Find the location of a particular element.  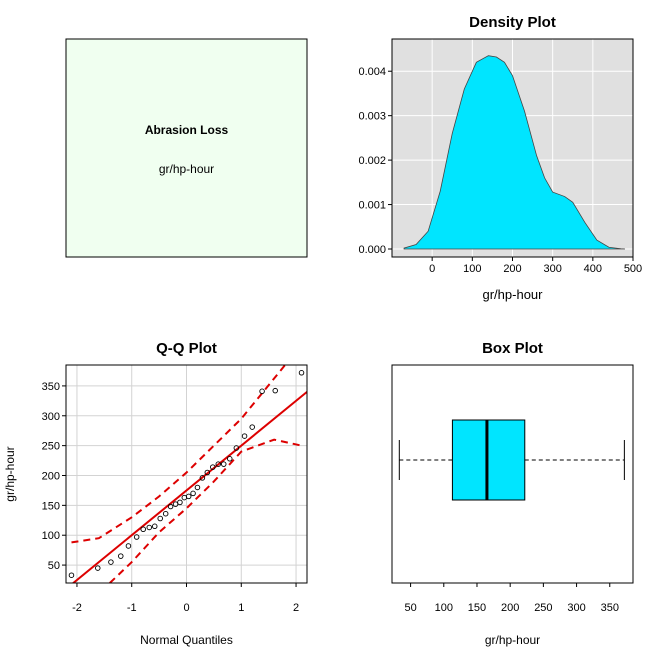

box-elements is located at coordinates (511, 460).